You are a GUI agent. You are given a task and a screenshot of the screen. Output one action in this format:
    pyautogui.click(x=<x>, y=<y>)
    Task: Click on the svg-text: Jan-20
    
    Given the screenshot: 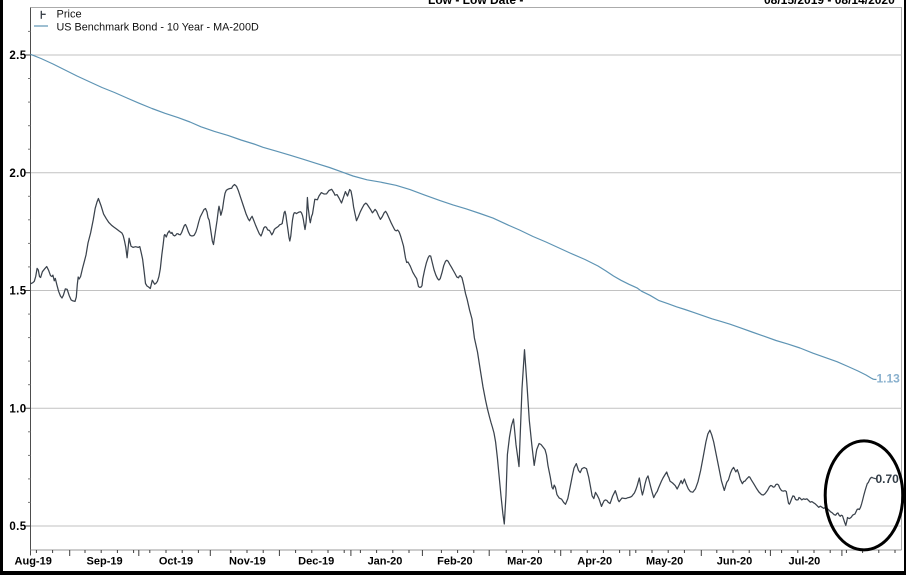 What is the action you would take?
    pyautogui.click(x=385, y=562)
    